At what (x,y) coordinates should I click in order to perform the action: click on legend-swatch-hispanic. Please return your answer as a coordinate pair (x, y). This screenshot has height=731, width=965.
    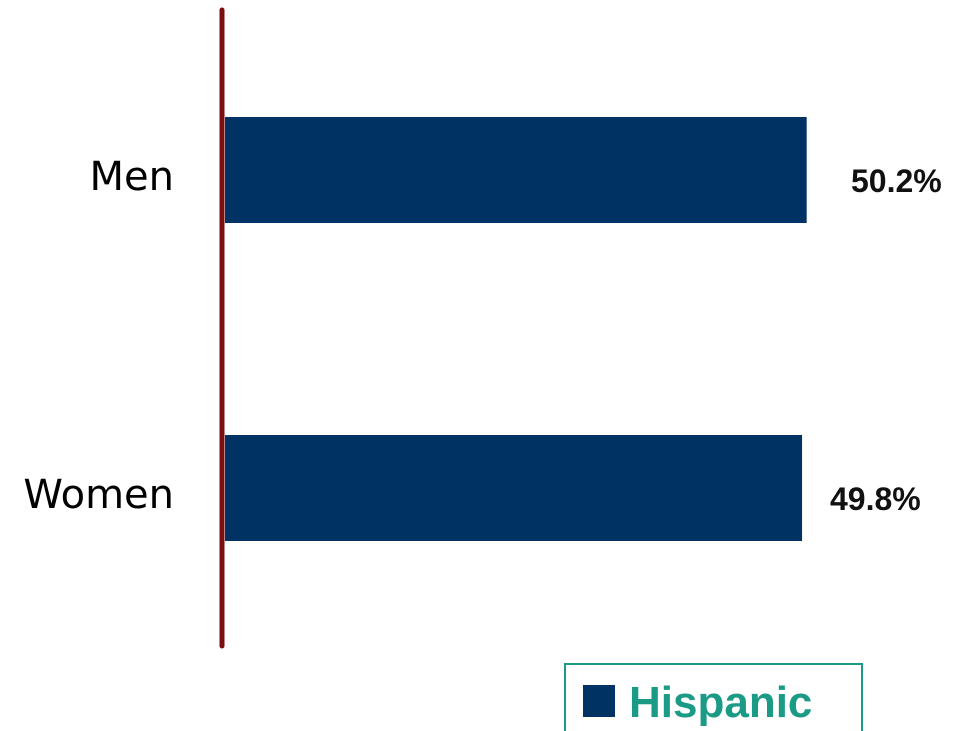
    Looking at the image, I should click on (599, 701).